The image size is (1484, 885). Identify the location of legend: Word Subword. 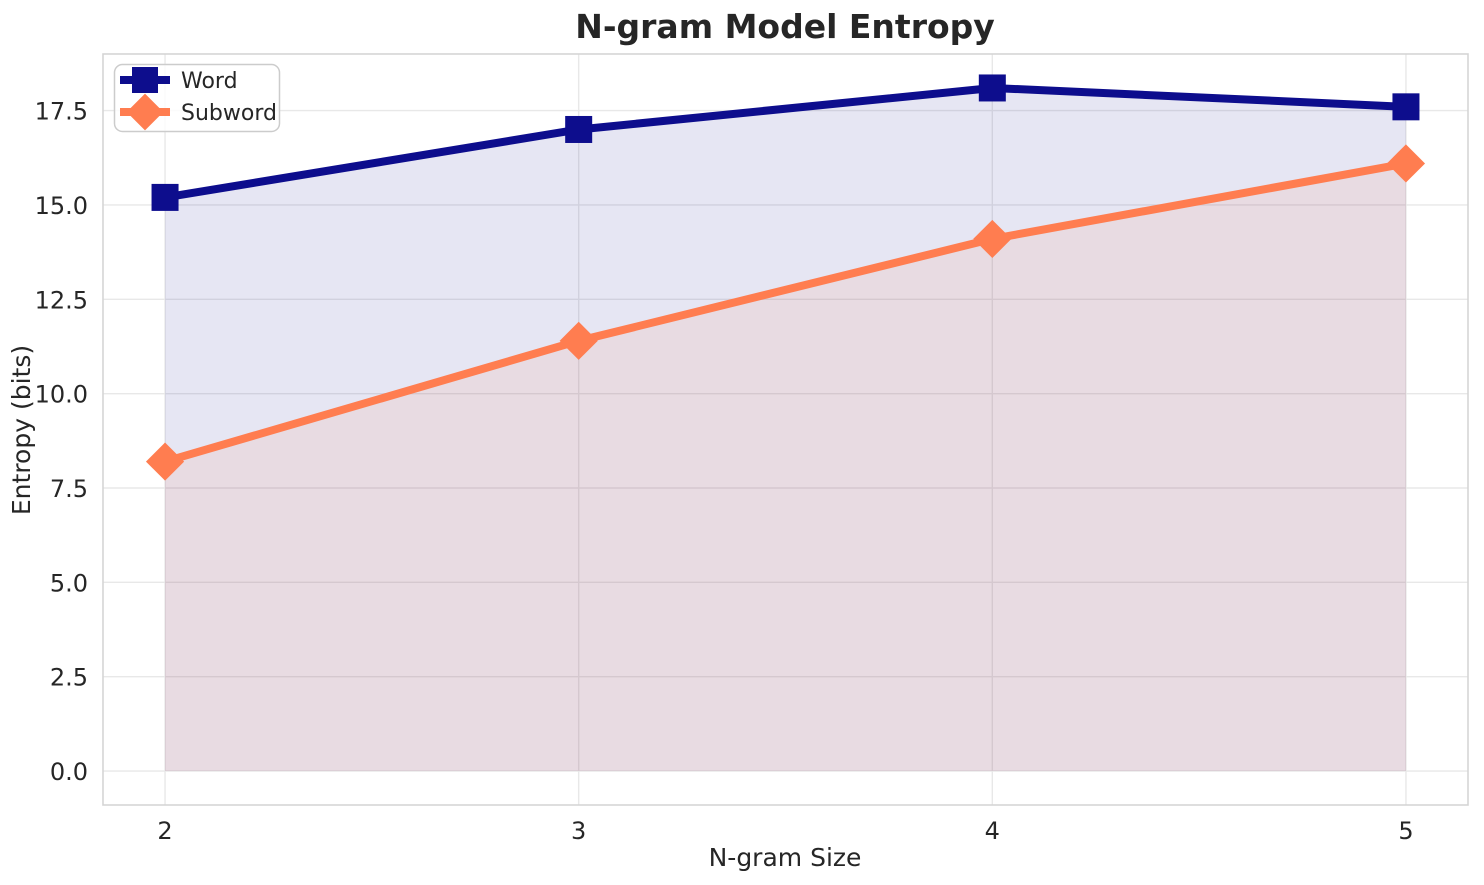
(197, 98).